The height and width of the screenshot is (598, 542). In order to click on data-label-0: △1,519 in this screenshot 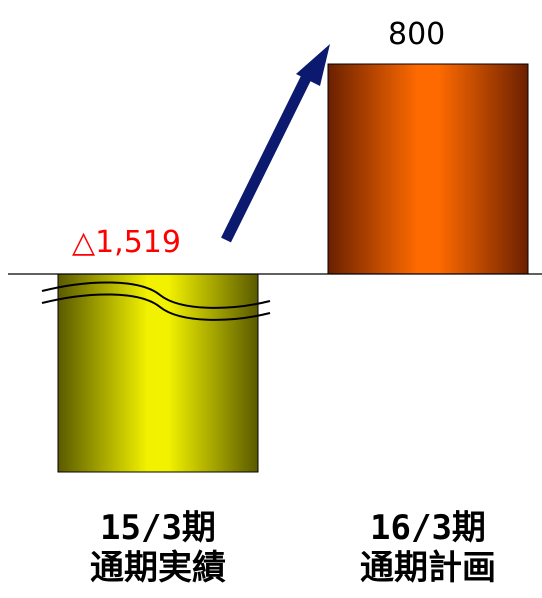, I will do `click(126, 242)`.